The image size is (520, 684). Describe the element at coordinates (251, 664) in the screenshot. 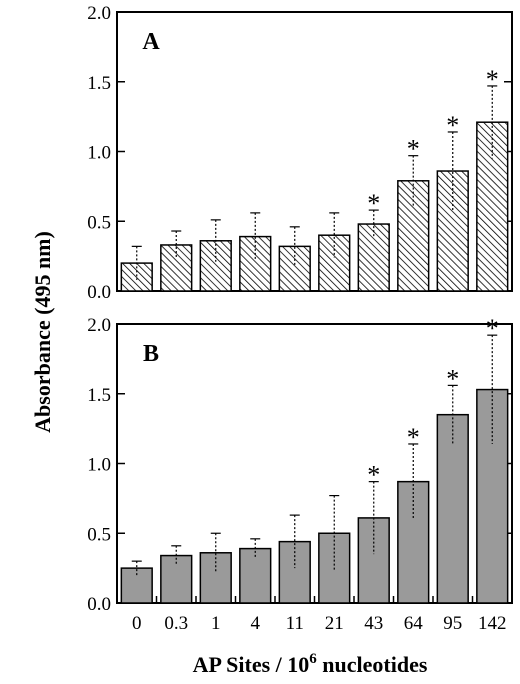

I see `x-axis-title-main: AP Sites / 10` at that location.